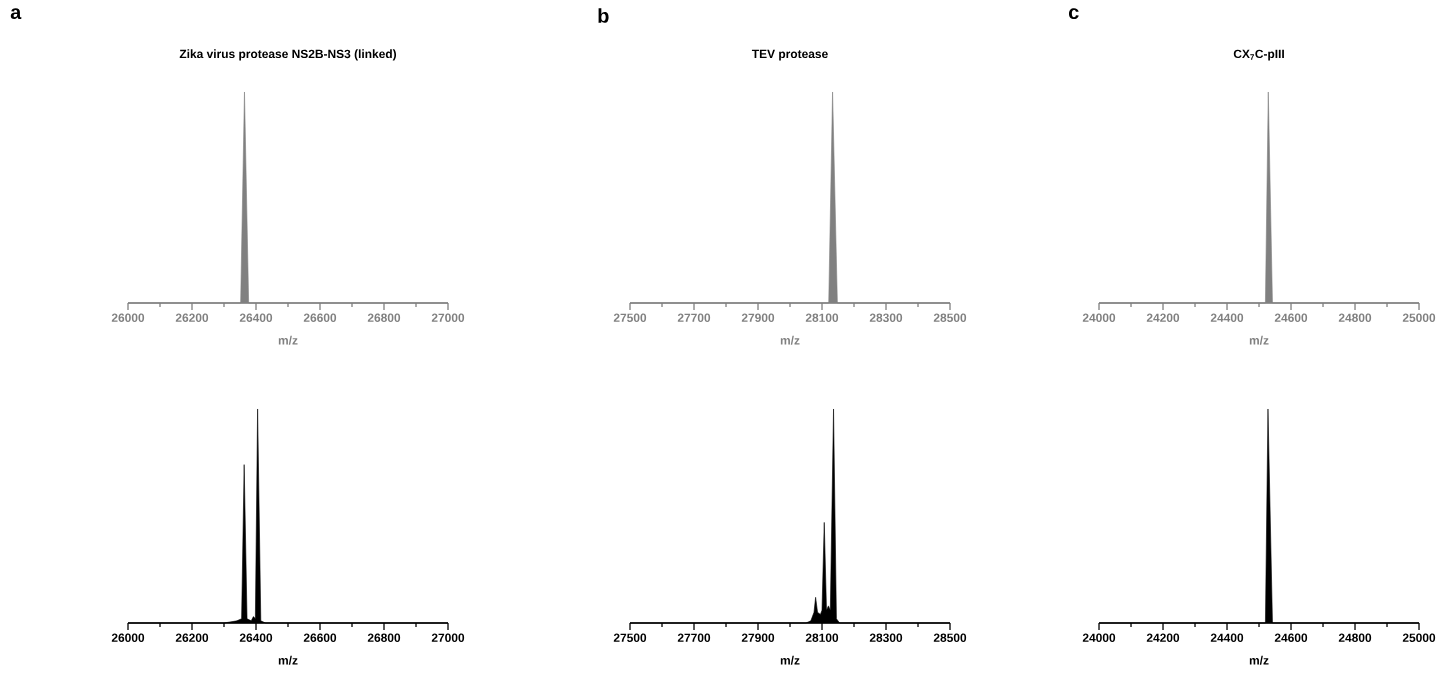 This screenshot has width=1451, height=681. What do you see at coordinates (288, 55) in the screenshot?
I see `chart-title: Zika virus protease NS2B-NS3 (linked)` at bounding box center [288, 55].